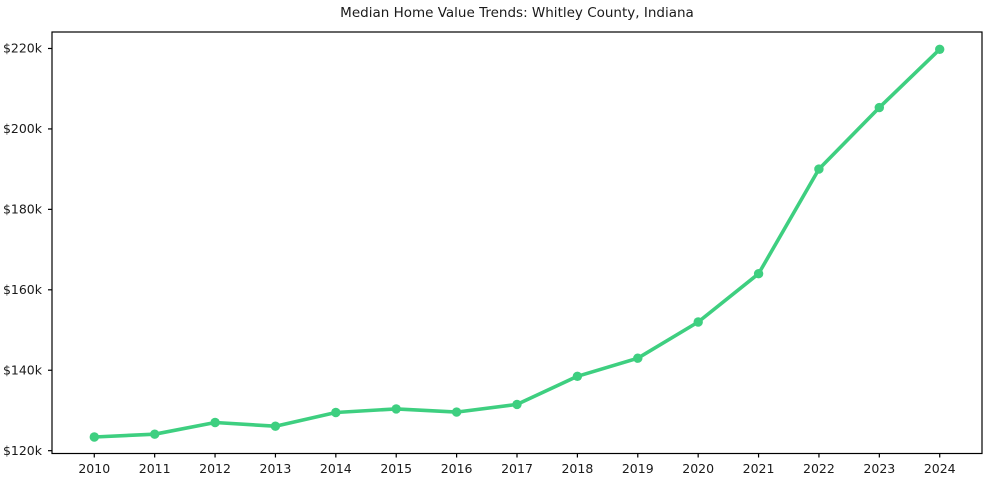  Describe the element at coordinates (819, 468) in the screenshot. I see `x-tick-label: 2022` at that location.